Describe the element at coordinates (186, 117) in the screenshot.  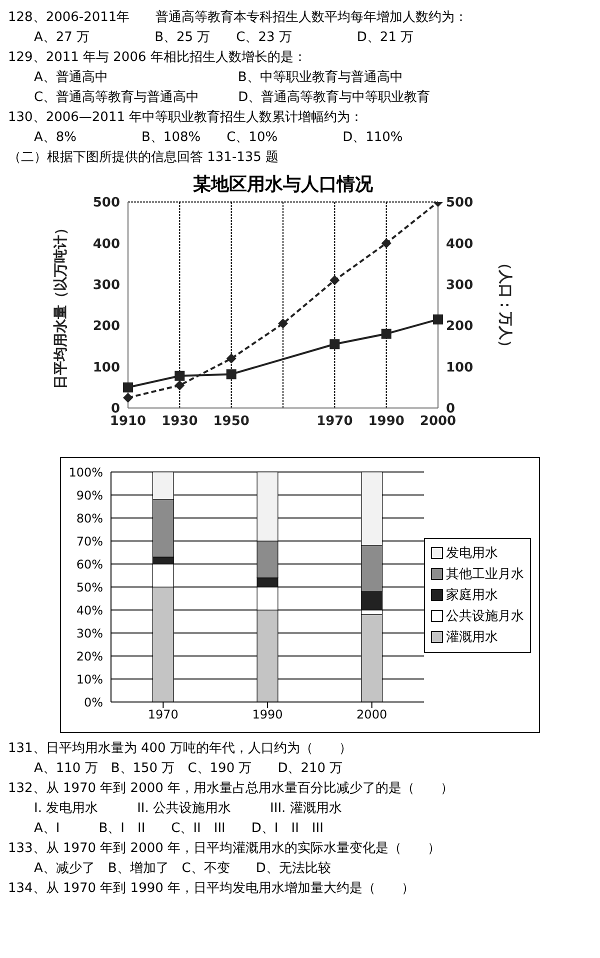
I see `text: 130、2006—2011 年中等职业教育招生人数累计增幅约为：` at that location.